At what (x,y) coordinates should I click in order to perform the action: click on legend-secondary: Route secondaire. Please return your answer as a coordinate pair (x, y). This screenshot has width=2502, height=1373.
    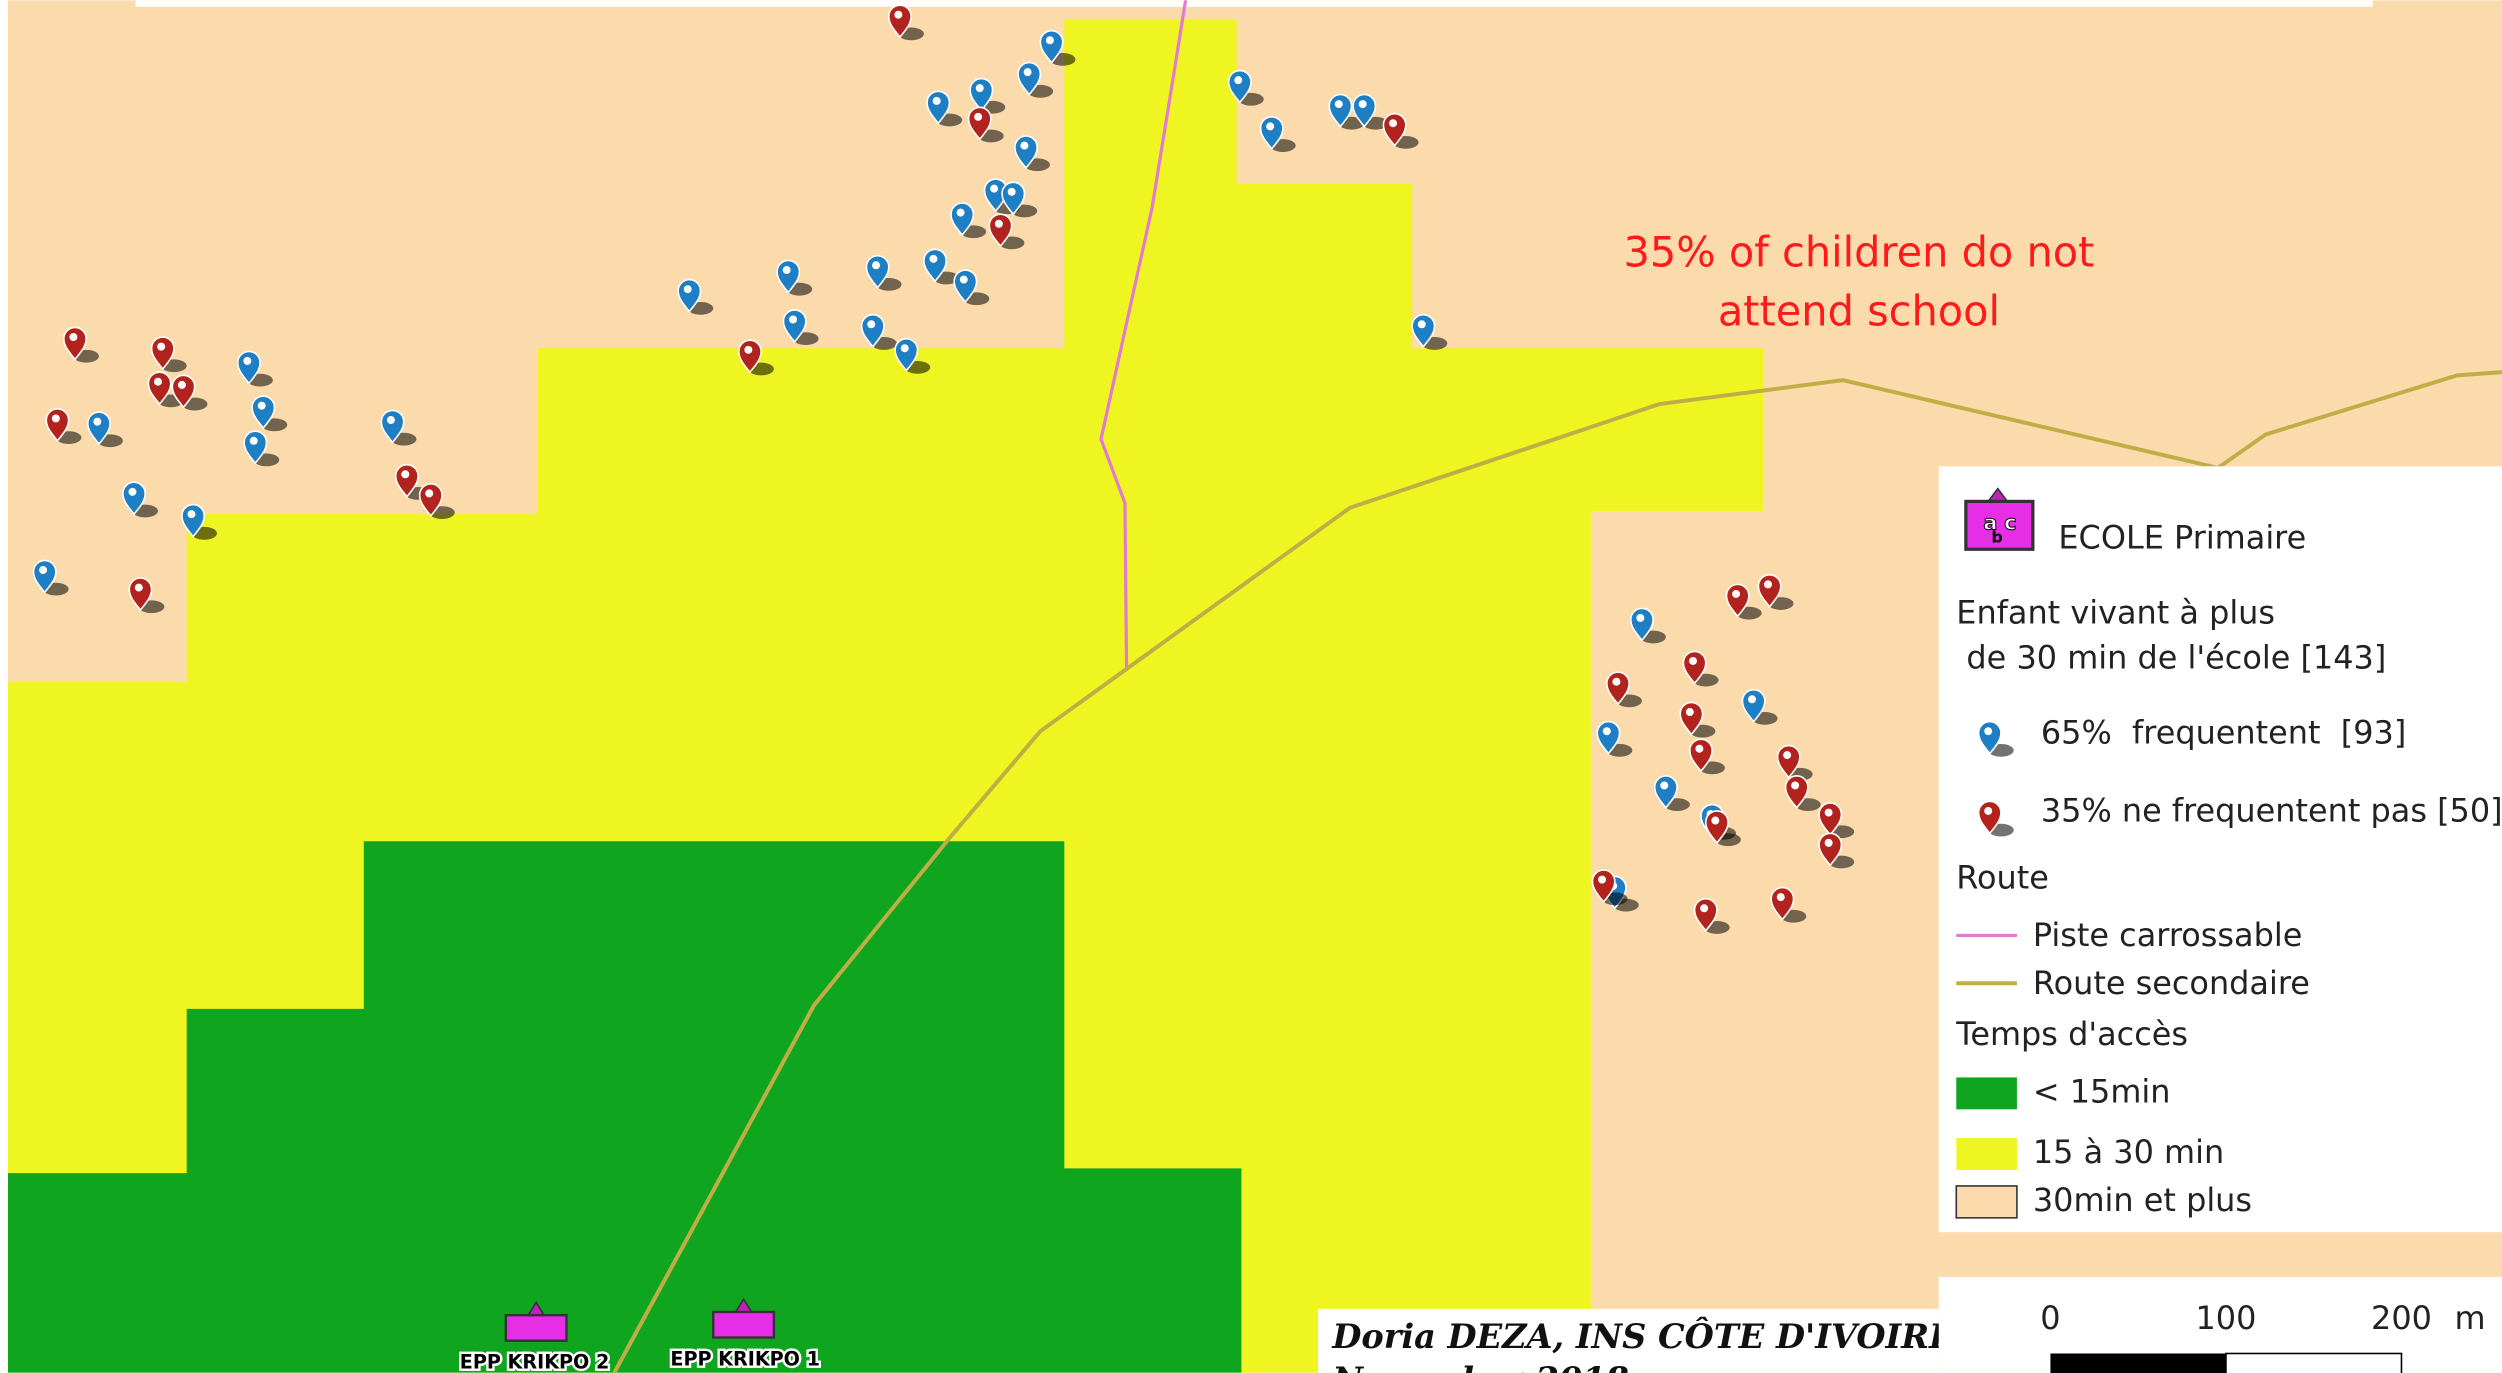
    Looking at the image, I should click on (2171, 983).